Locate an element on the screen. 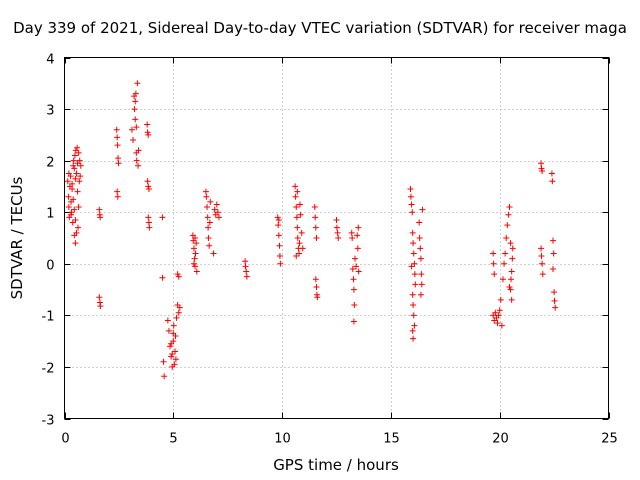  y-axis-label: SDTVAR / TECUs is located at coordinates (17, 237).